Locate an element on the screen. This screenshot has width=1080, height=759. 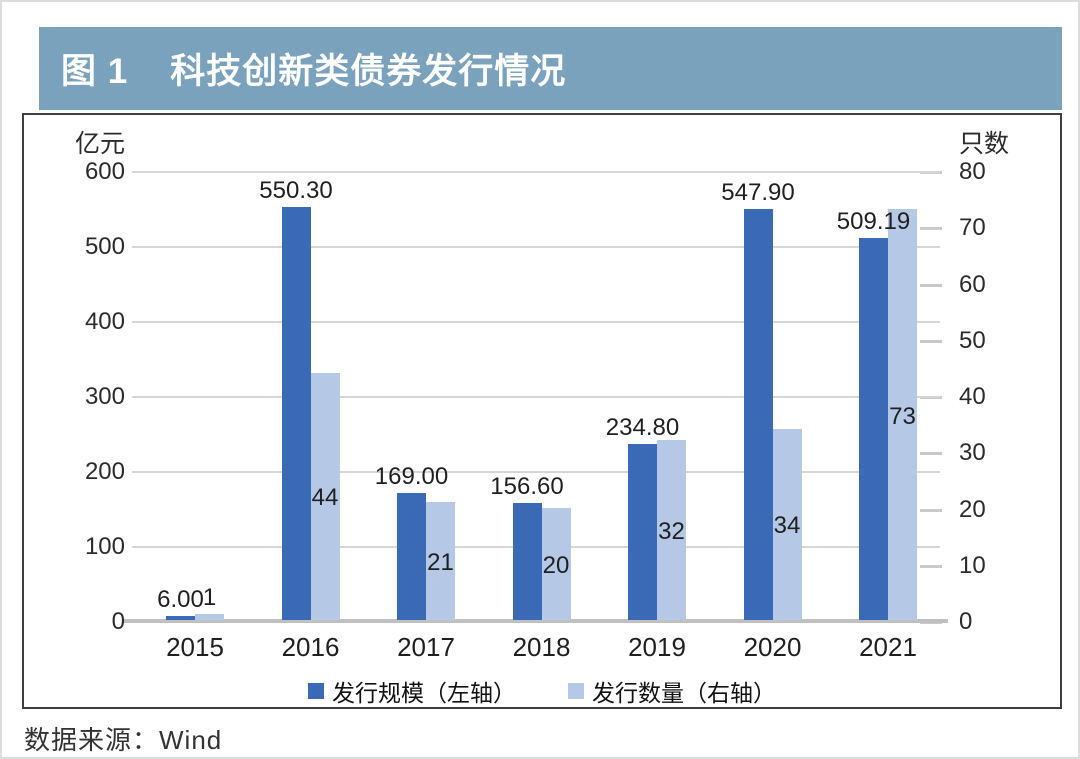
left-axis-tick-label: 500 is located at coordinates (104, 246).